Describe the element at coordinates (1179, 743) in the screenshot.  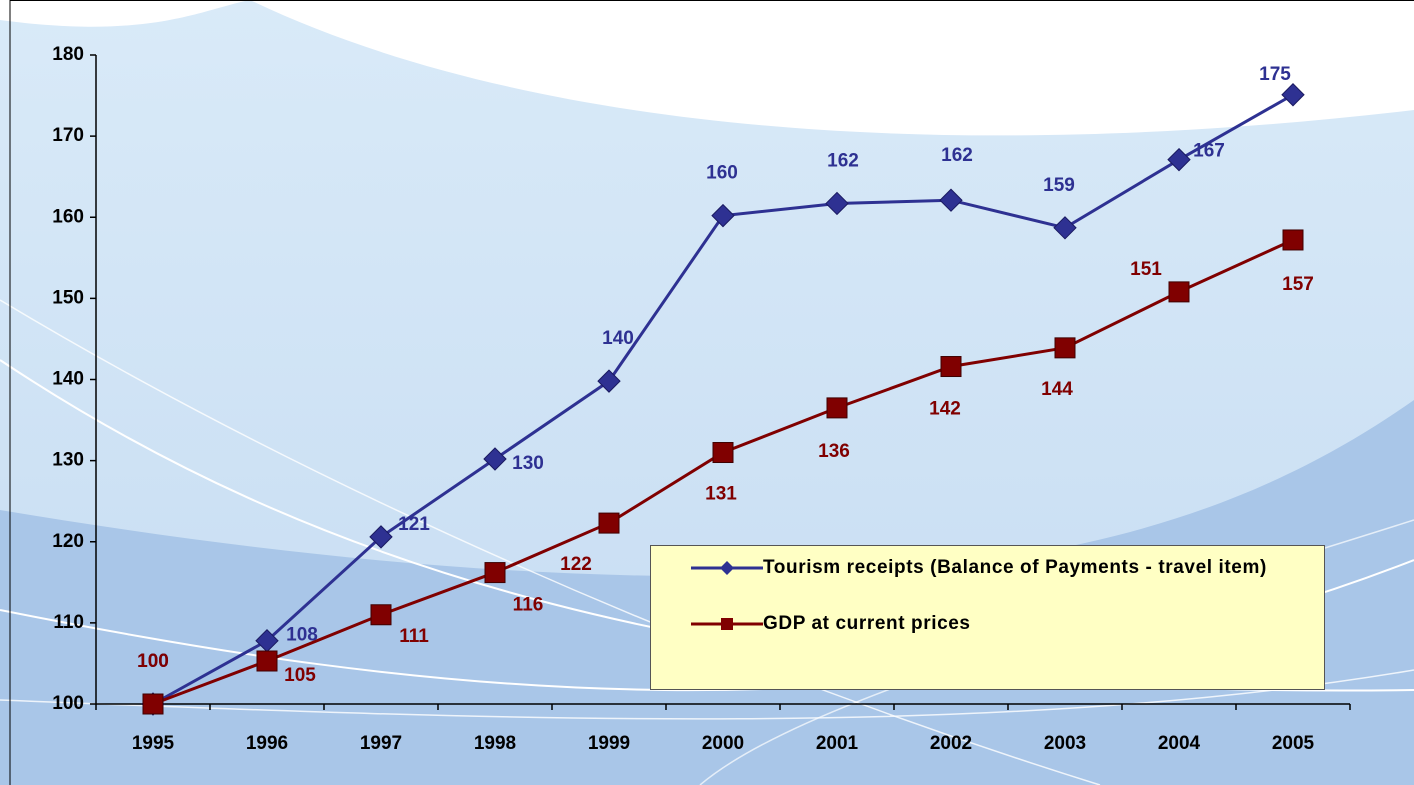
I see `x-tick-label: 2004` at that location.